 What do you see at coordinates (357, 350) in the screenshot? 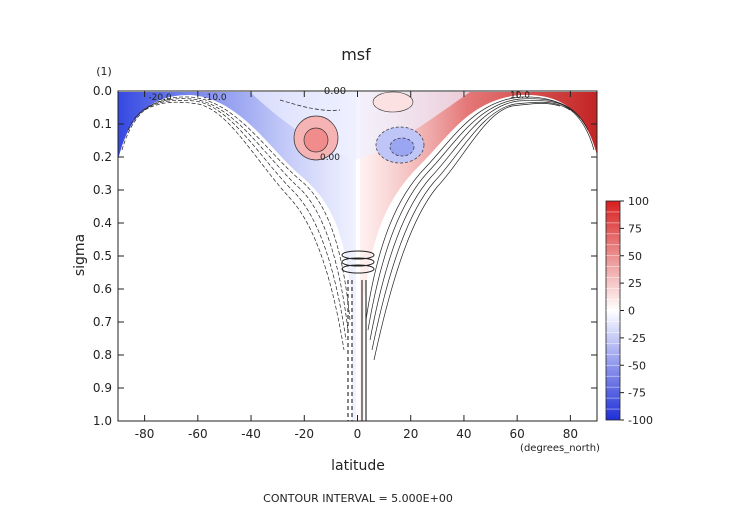
I see `stem-dashes` at bounding box center [357, 350].